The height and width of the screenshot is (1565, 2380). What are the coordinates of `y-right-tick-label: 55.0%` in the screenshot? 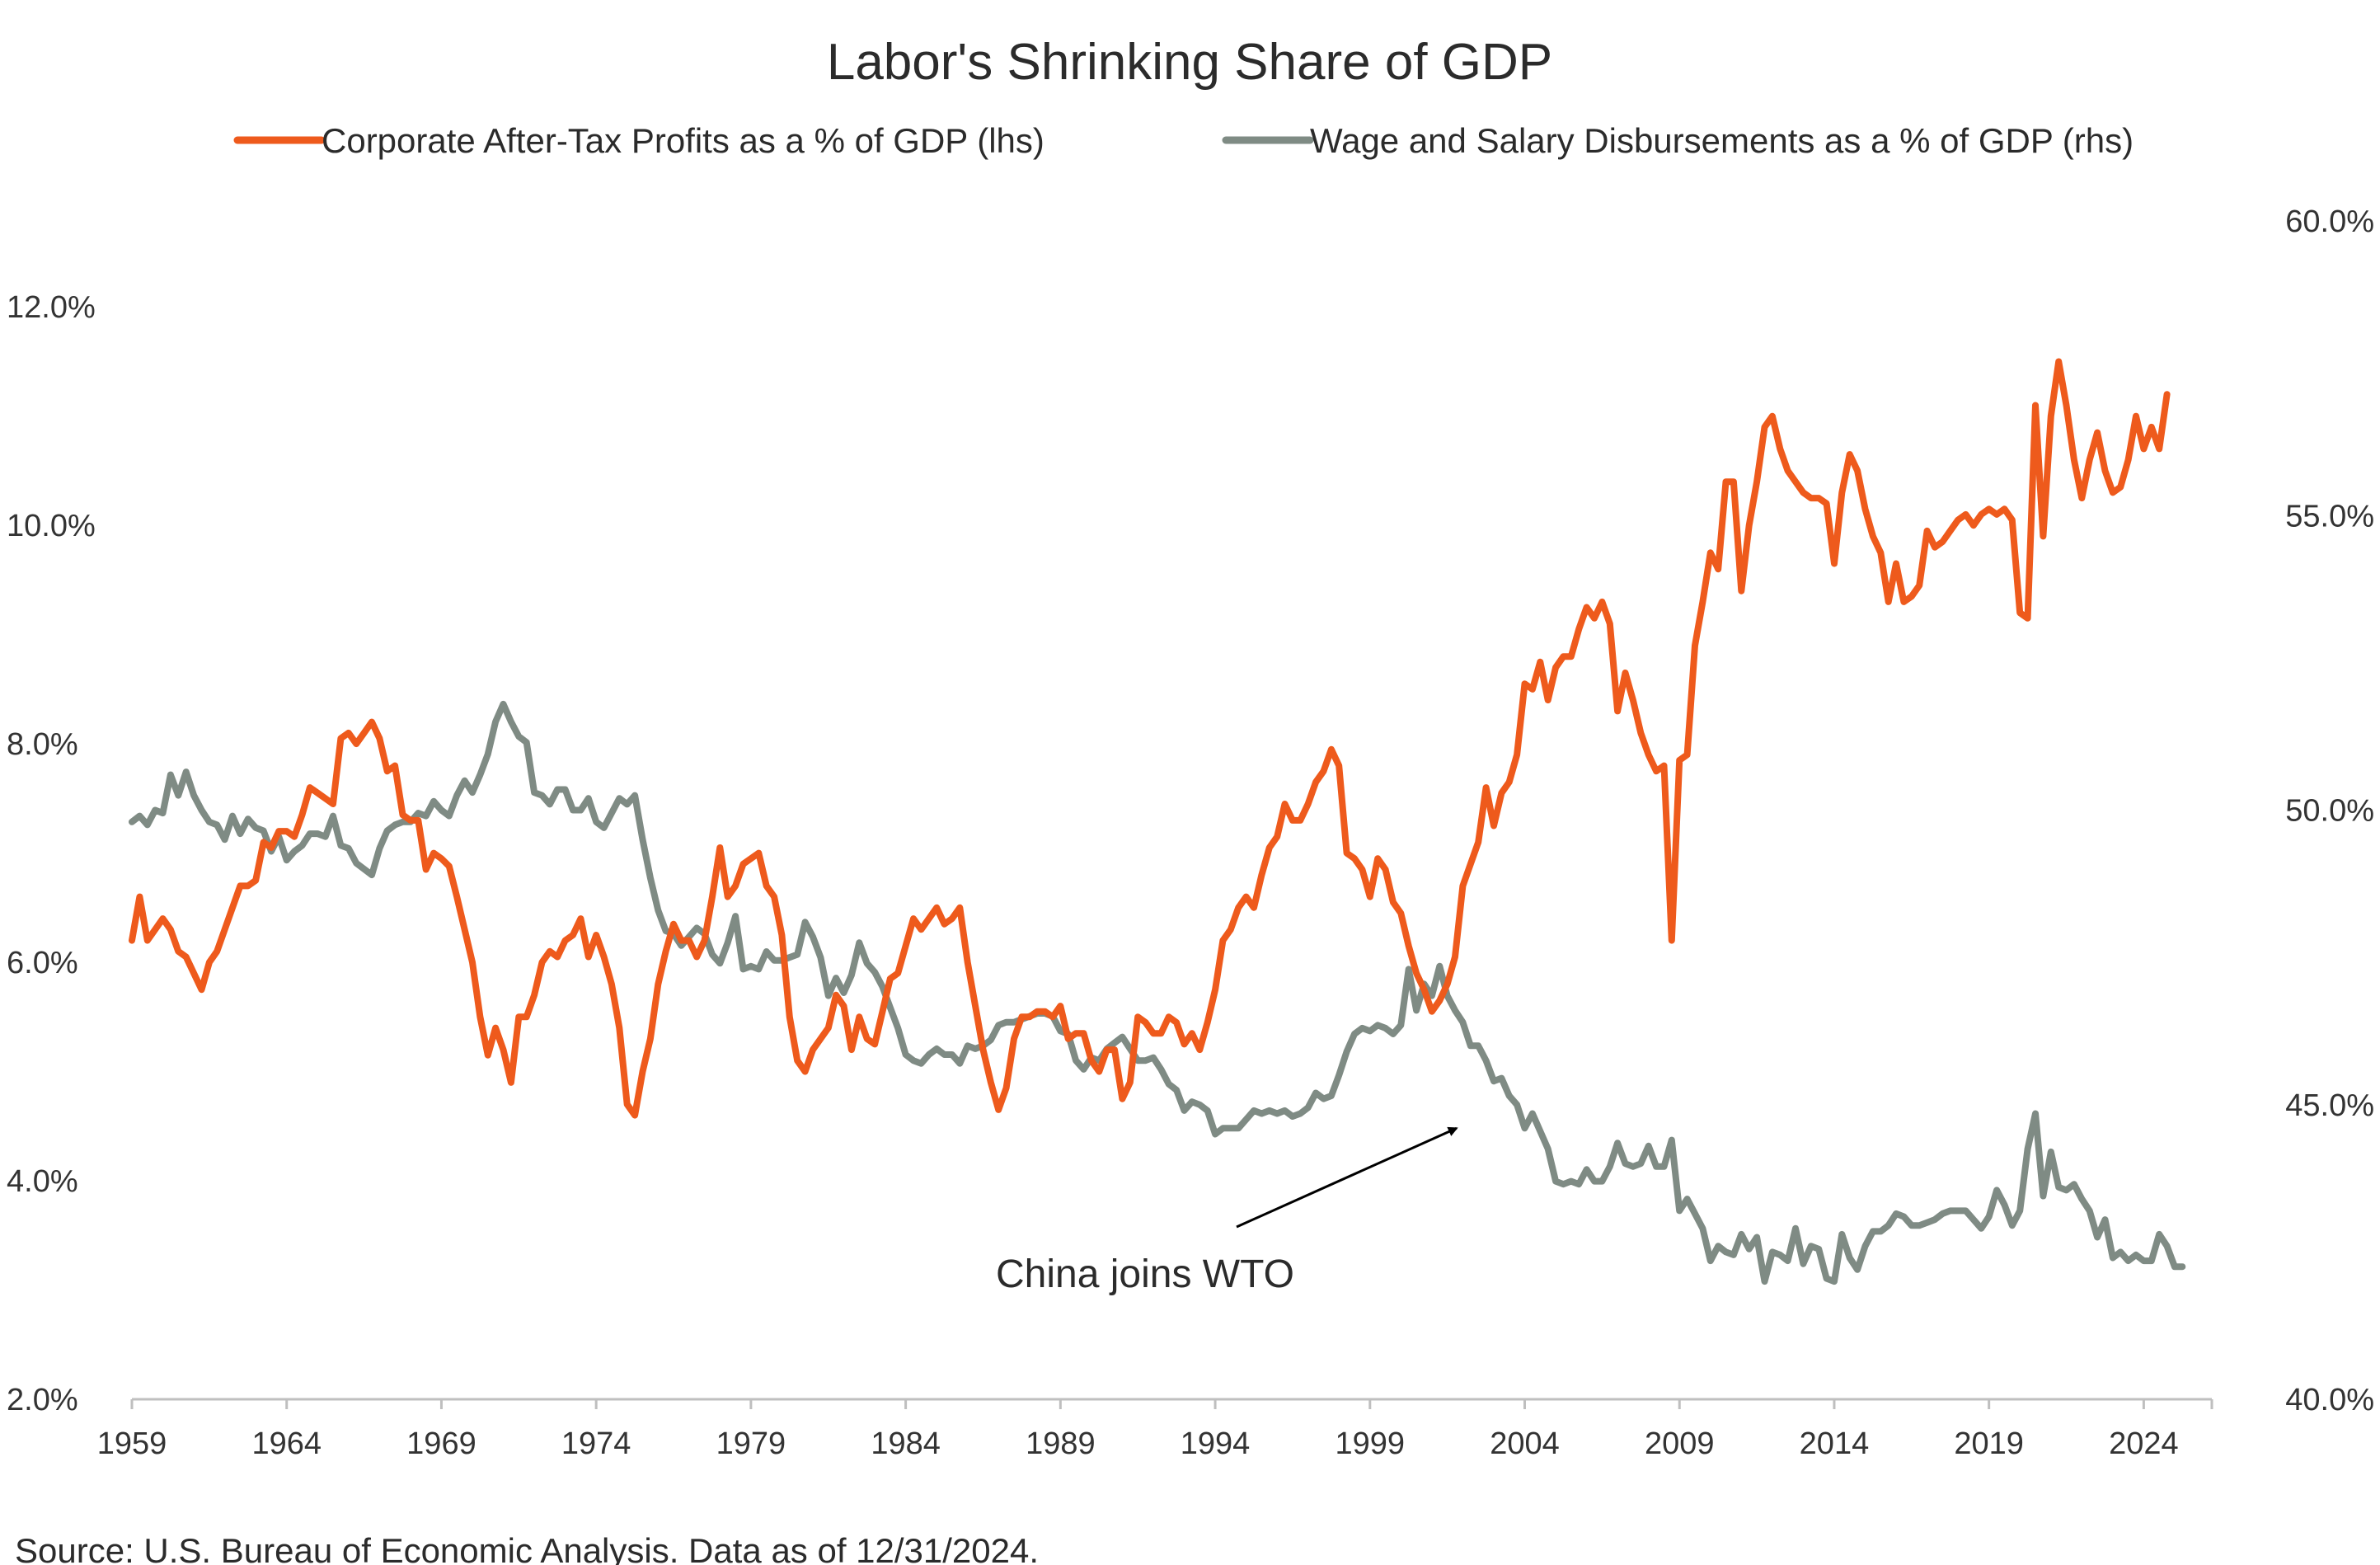 It's located at (2329, 516).